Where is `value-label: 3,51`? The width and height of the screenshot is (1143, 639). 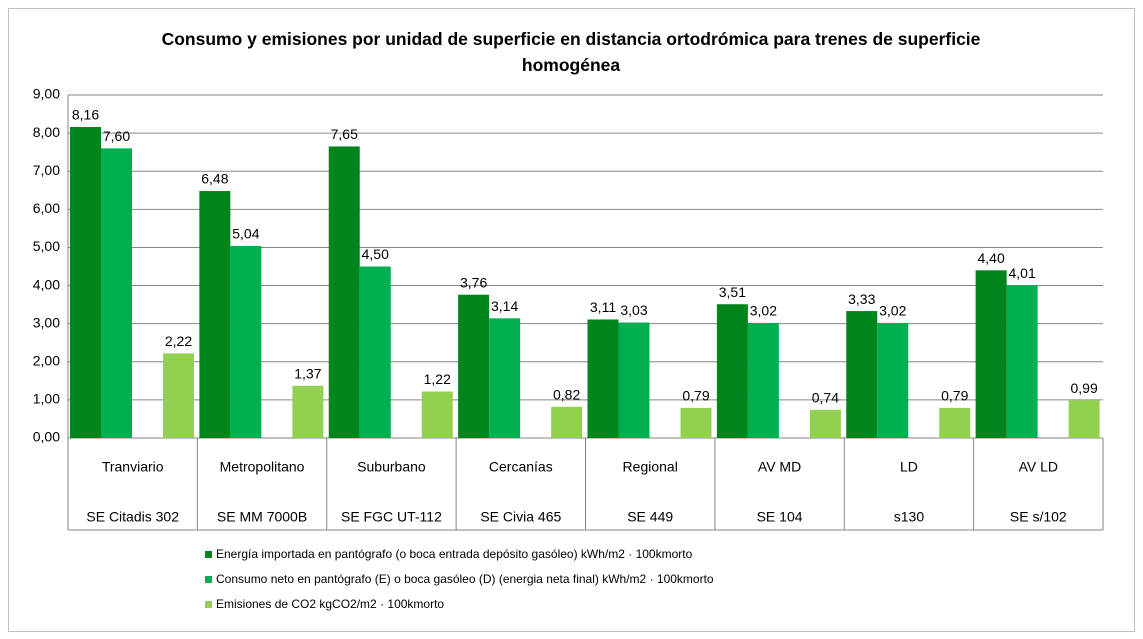 value-label: 3,51 is located at coordinates (732, 292).